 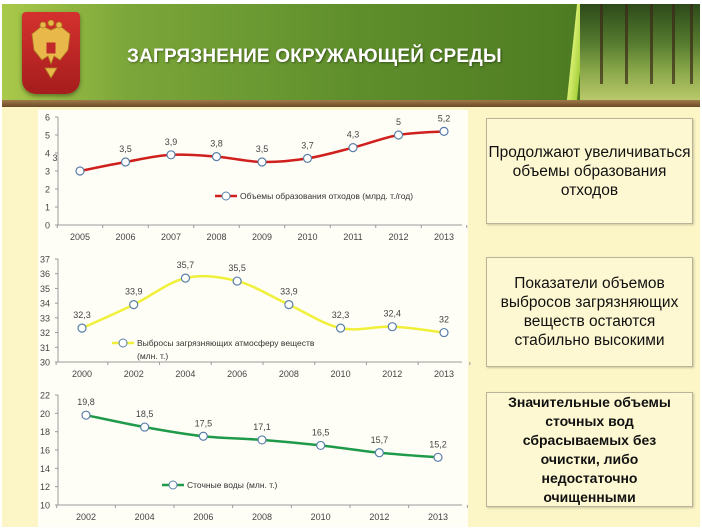 What do you see at coordinates (45, 318) in the screenshot?
I see `y-tick-label: 33` at bounding box center [45, 318].